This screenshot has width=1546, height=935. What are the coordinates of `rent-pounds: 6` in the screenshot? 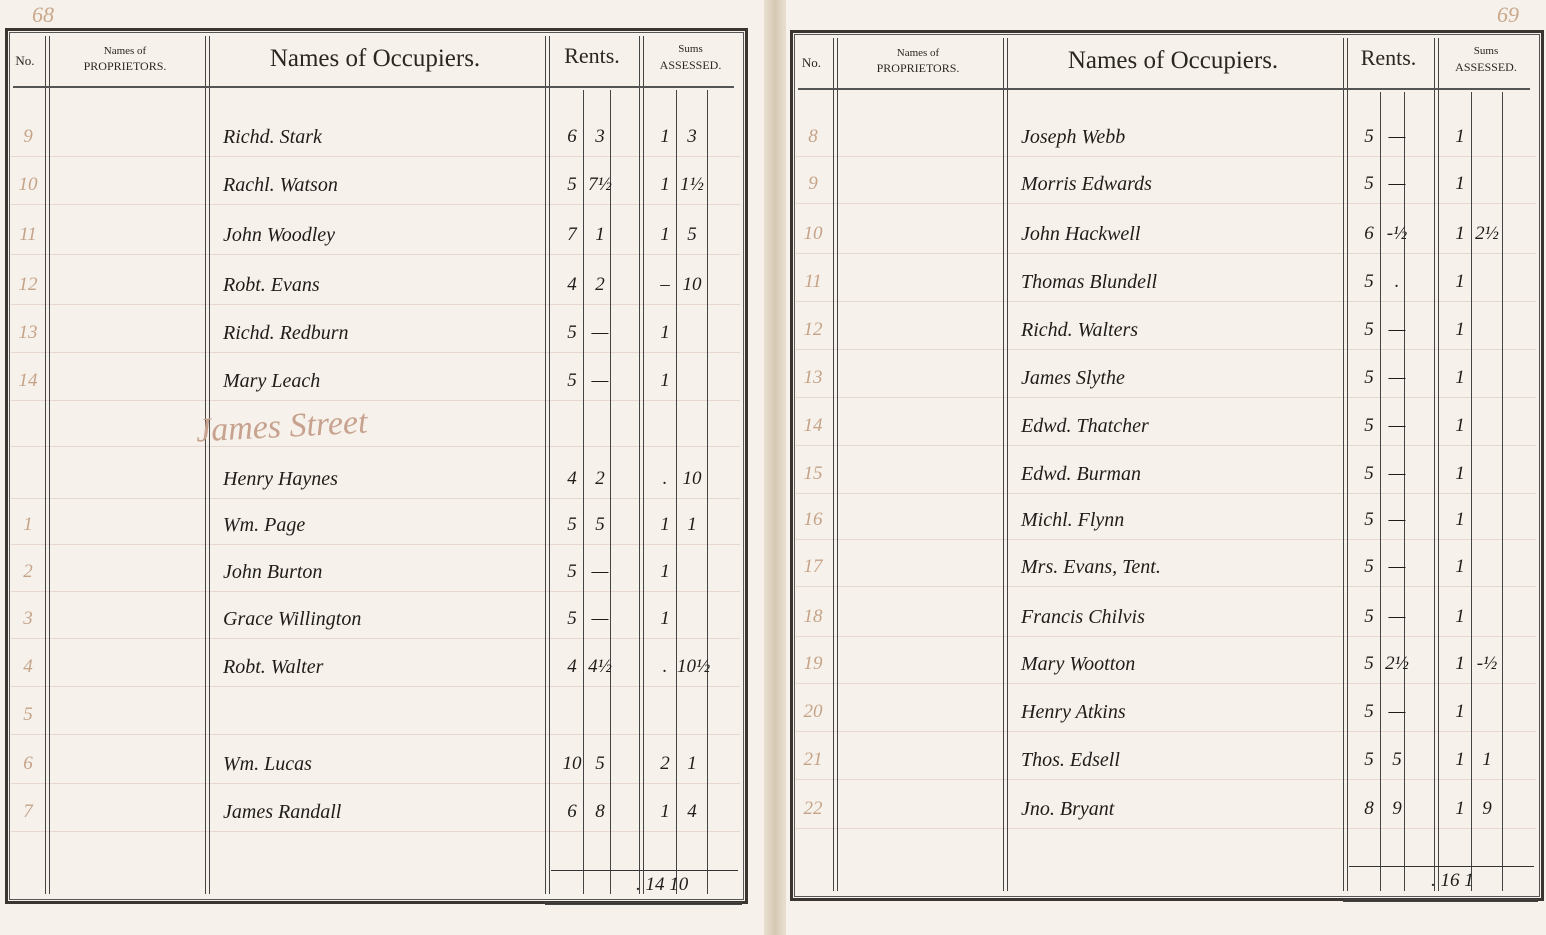 It's located at (572, 811).